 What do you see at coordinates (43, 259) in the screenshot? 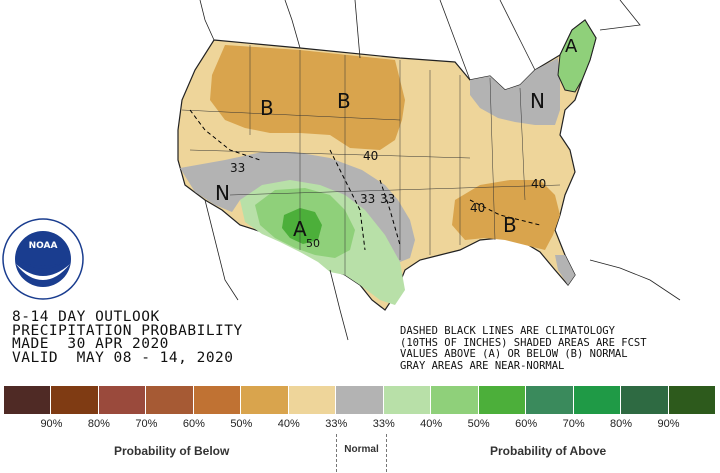
I see `noaa-logo: NOAA` at bounding box center [43, 259].